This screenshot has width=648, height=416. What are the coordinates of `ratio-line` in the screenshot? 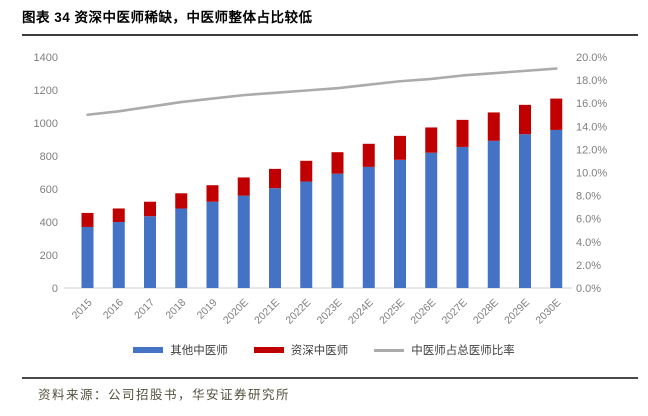 It's located at (322, 92).